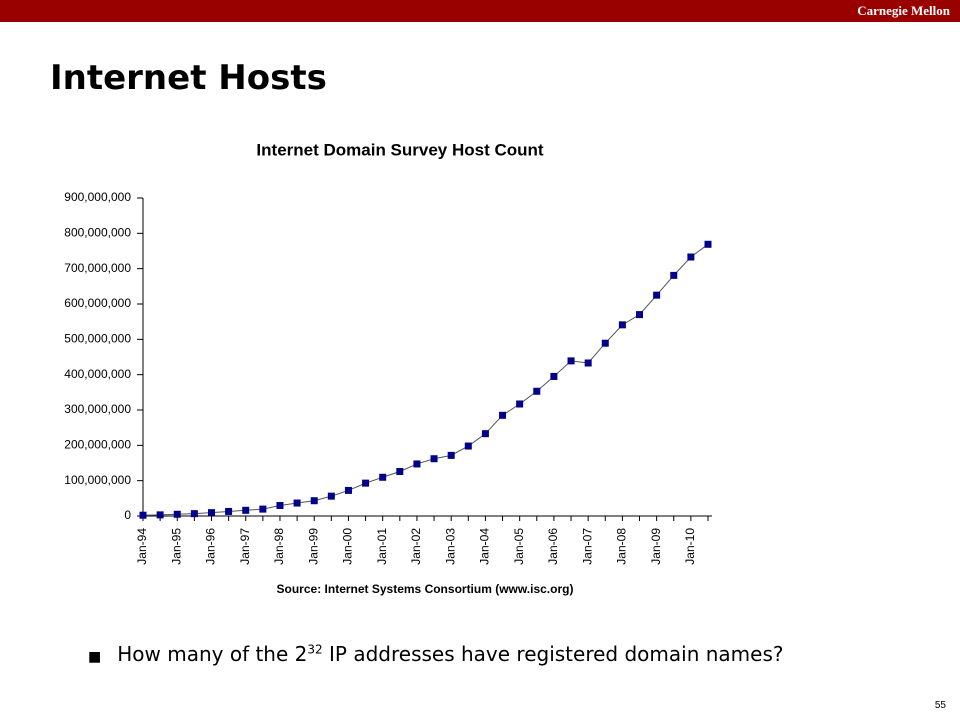 Image resolution: width=960 pixels, height=720 pixels. I want to click on y-tick-label: 700,000,000, so click(97, 268).